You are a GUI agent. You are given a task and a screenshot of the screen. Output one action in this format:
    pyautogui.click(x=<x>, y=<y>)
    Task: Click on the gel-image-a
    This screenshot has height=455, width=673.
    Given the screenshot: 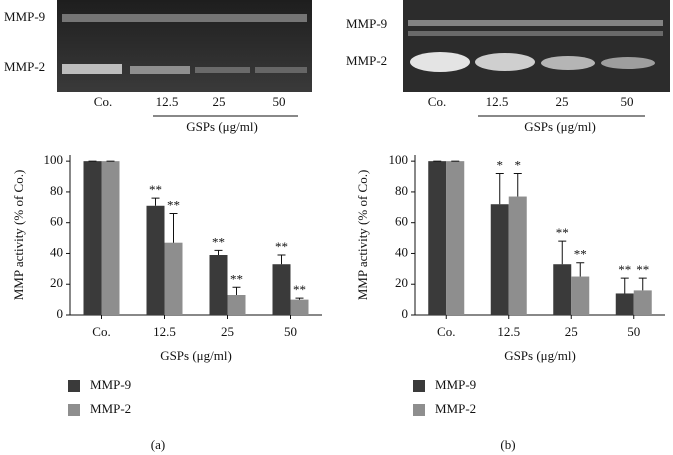 What is the action you would take?
    pyautogui.click(x=184, y=46)
    